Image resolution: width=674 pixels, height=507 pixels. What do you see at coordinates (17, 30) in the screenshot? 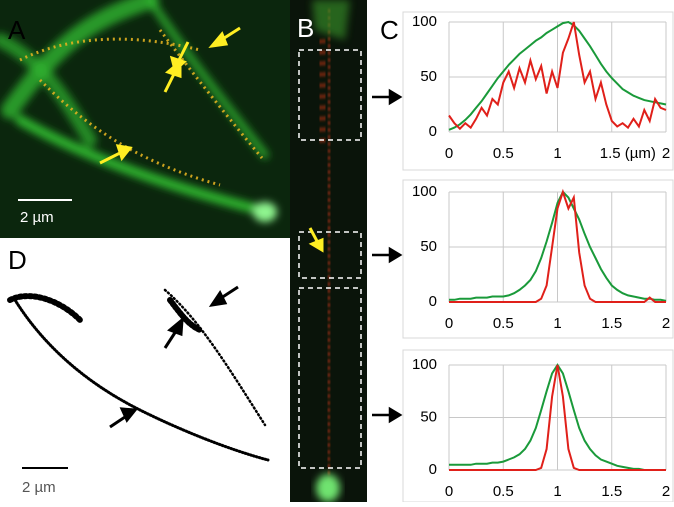
I see `panel-label: A` at bounding box center [17, 30].